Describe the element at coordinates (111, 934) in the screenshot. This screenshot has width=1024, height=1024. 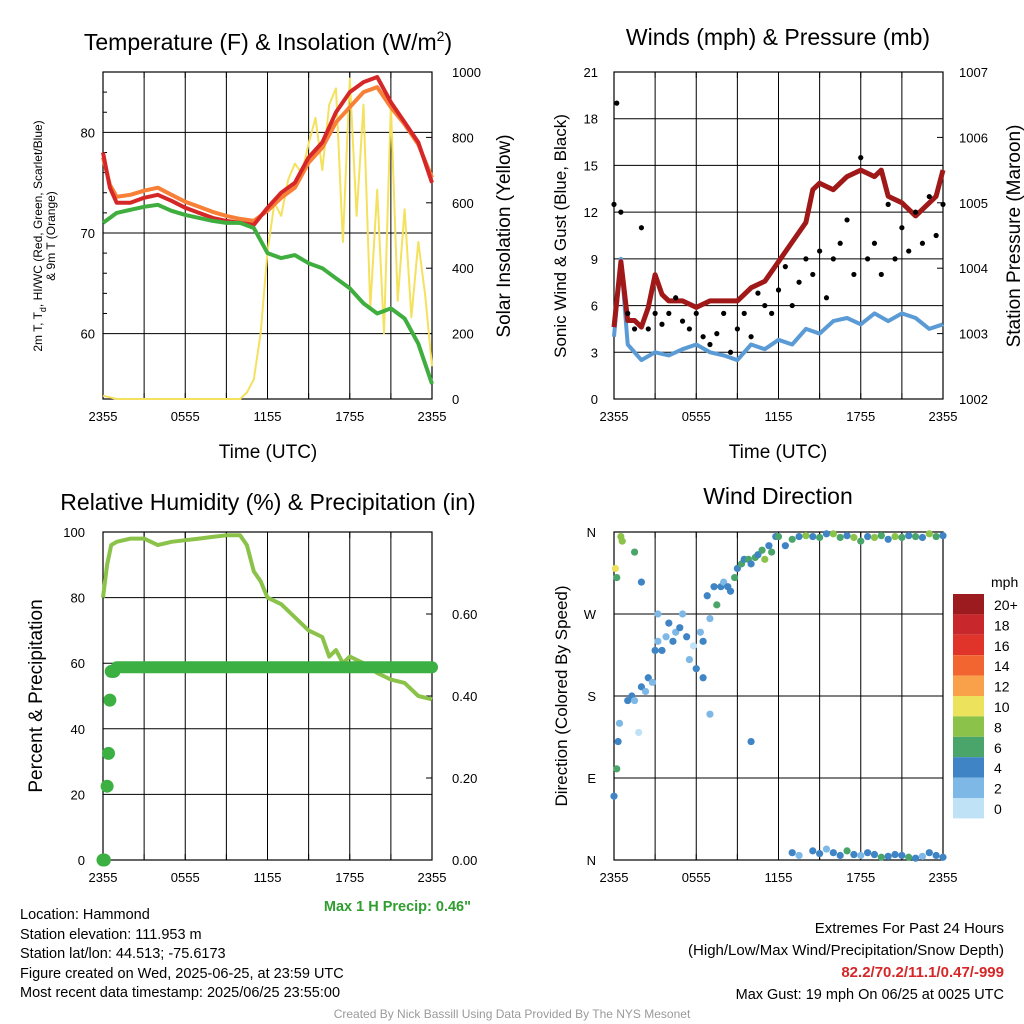
I see `elevation-text: Station elevation: 111.953 m` at that location.